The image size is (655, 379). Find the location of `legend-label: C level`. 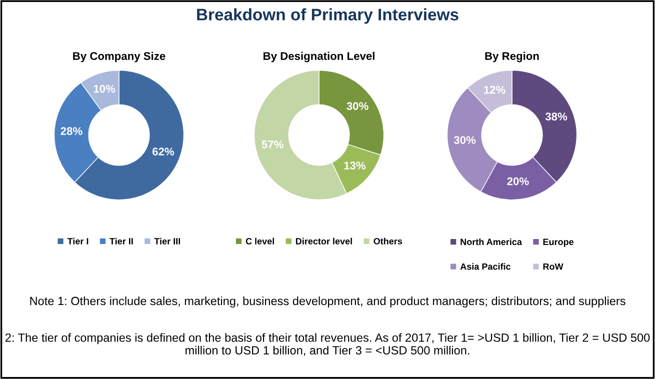

legend-label: C level is located at coordinates (260, 241).